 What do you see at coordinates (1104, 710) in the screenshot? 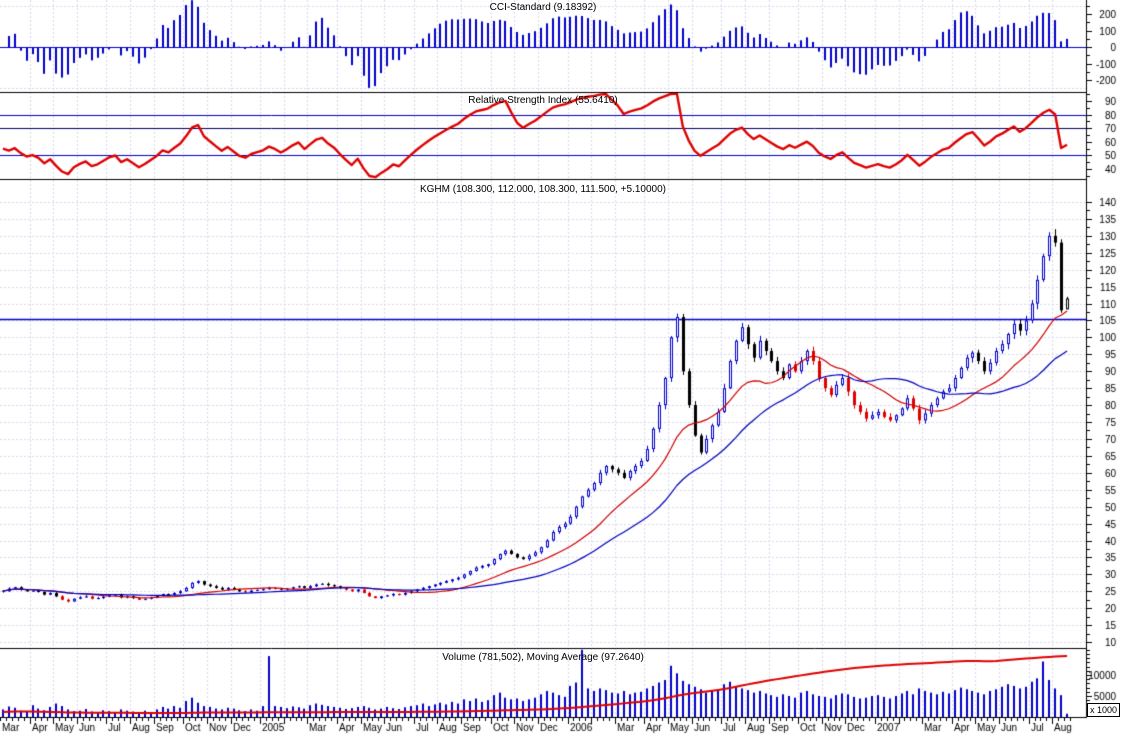
I see `volume-unit-label: x 1000` at bounding box center [1104, 710].